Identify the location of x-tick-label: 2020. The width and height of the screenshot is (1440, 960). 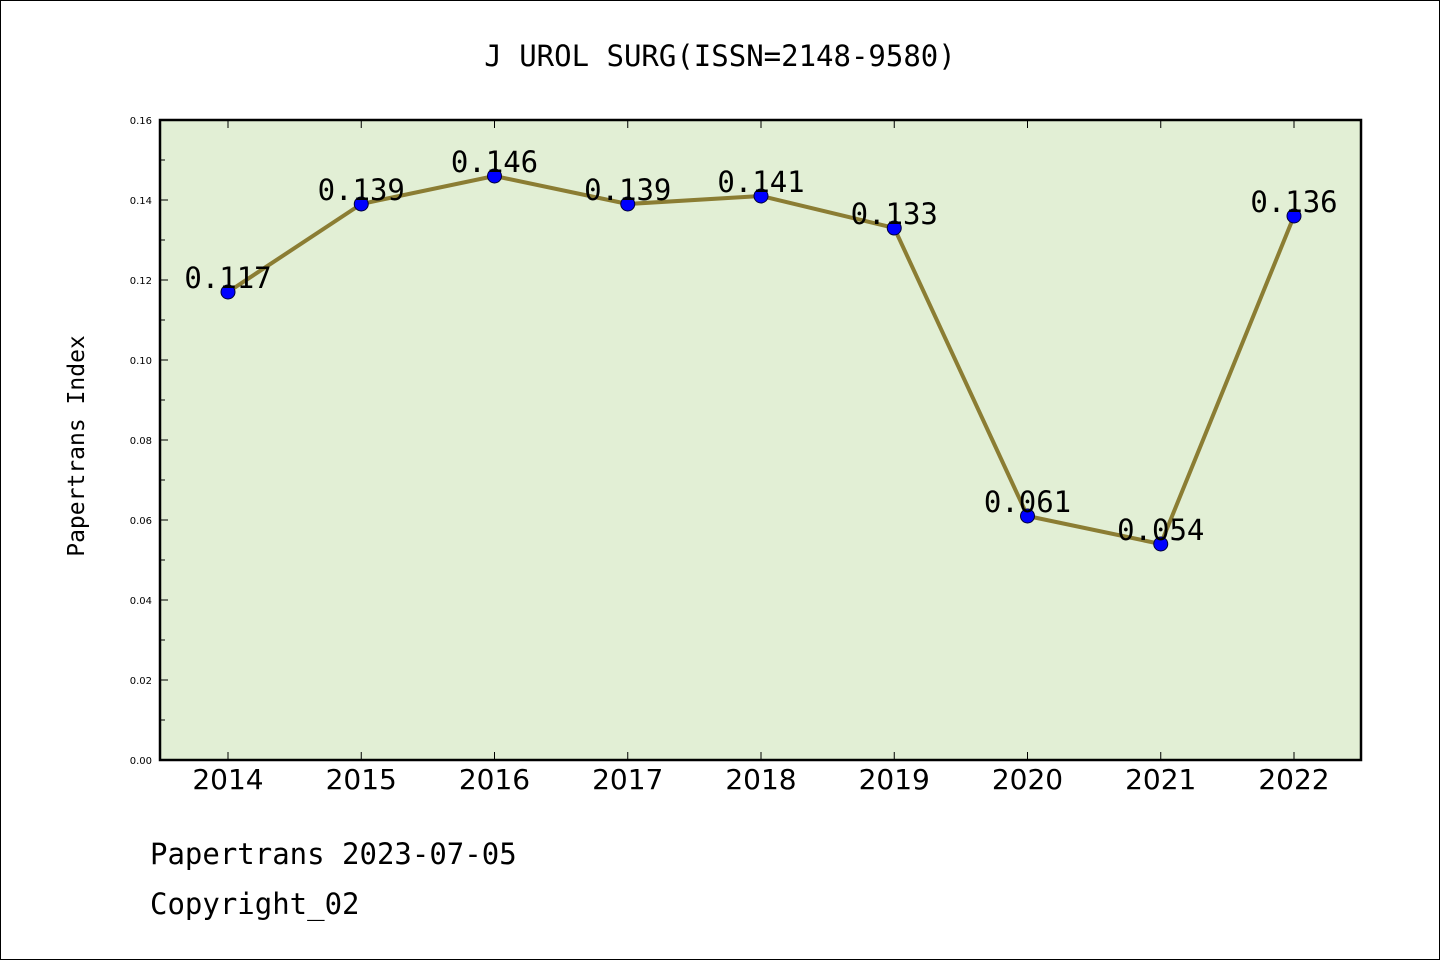
(1027, 779).